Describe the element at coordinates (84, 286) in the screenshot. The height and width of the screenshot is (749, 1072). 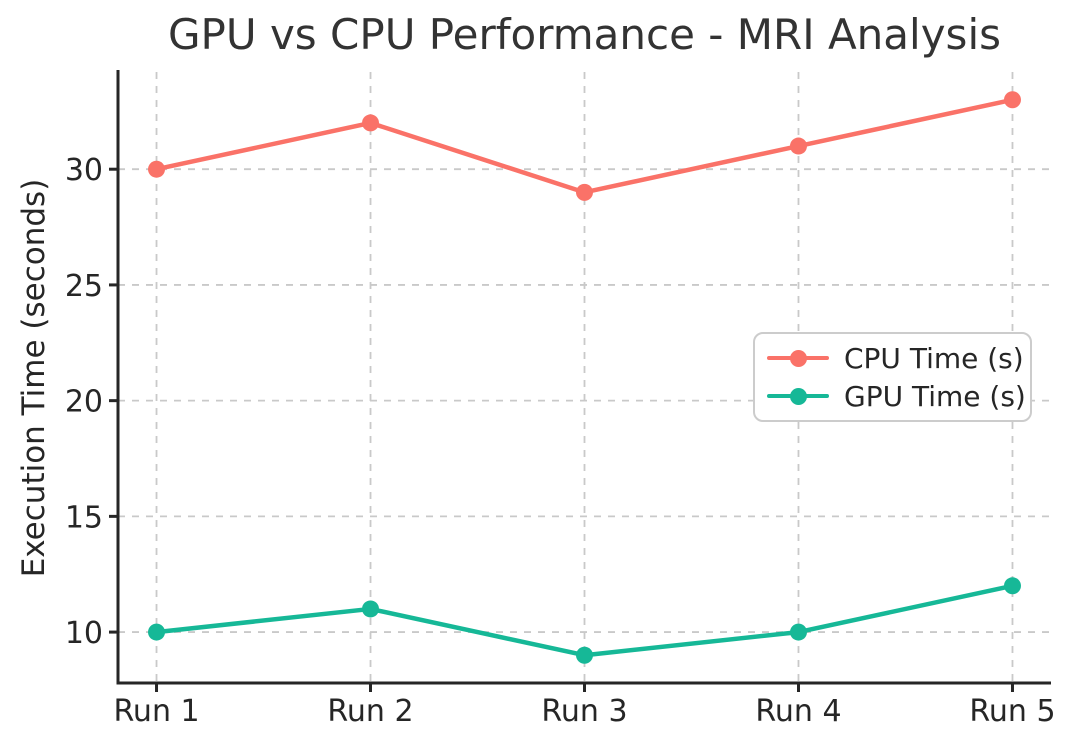
I see `y-tick-label: 25` at that location.